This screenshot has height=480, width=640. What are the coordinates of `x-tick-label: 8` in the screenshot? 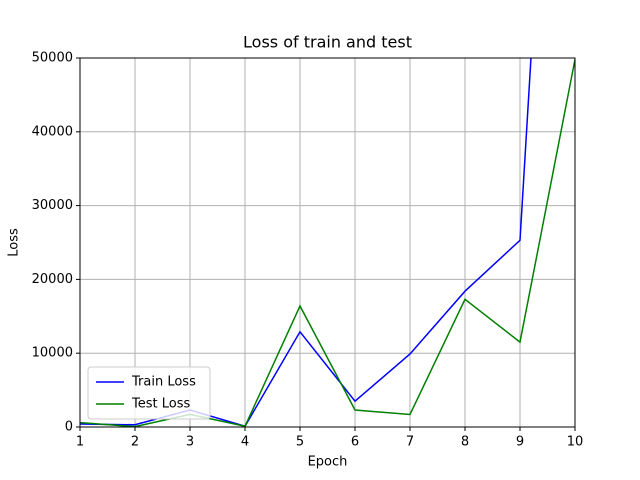 It's located at (465, 442).